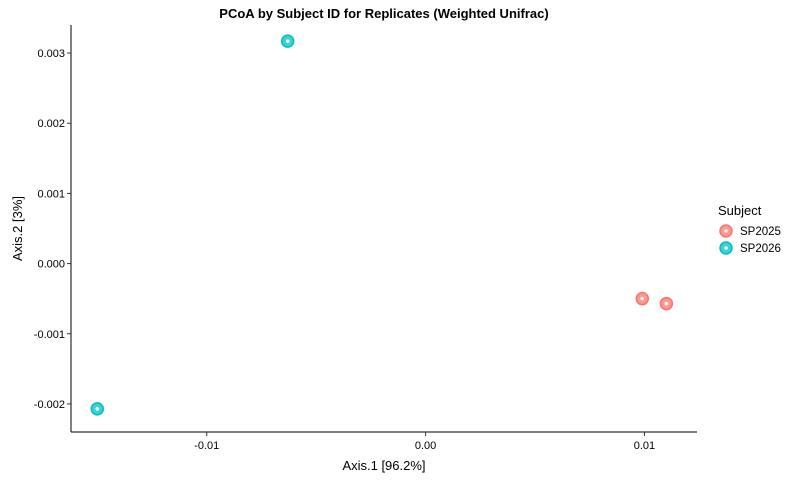  Describe the element at coordinates (51, 124) in the screenshot. I see `y-tick-label: 0.002` at that location.